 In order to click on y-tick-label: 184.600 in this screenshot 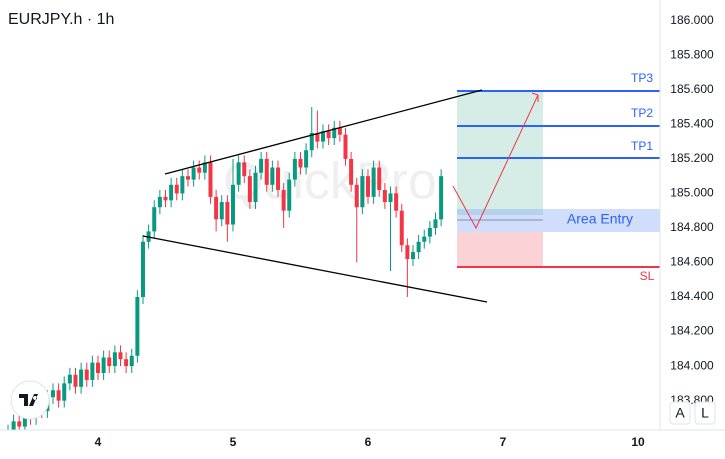, I will do `click(692, 262)`.